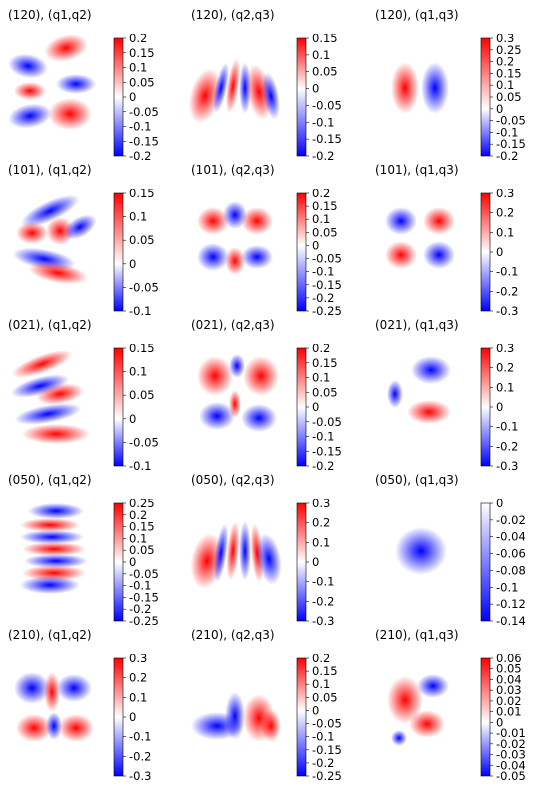 Image resolution: width=550 pixels, height=799 pixels. What do you see at coordinates (503, 98) in the screenshot?
I see `colorbar: 0.30.250.20.150.10.050-0.05-0.1-0.15-0.2` at bounding box center [503, 98].